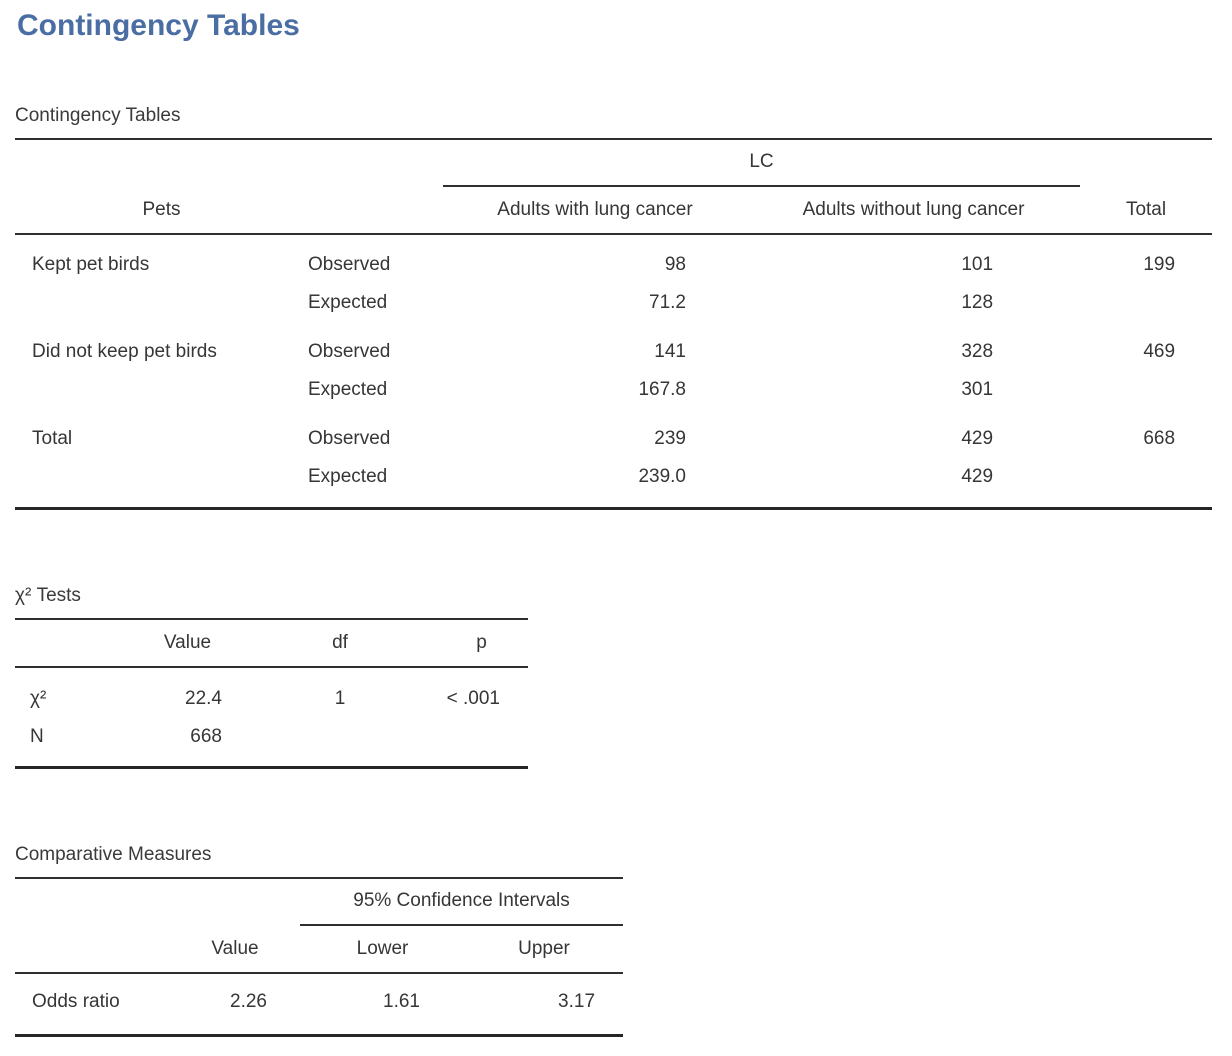 This screenshot has height=1056, width=1232. What do you see at coordinates (977, 351) in the screenshot?
I see `cell-observed-without: 328` at bounding box center [977, 351].